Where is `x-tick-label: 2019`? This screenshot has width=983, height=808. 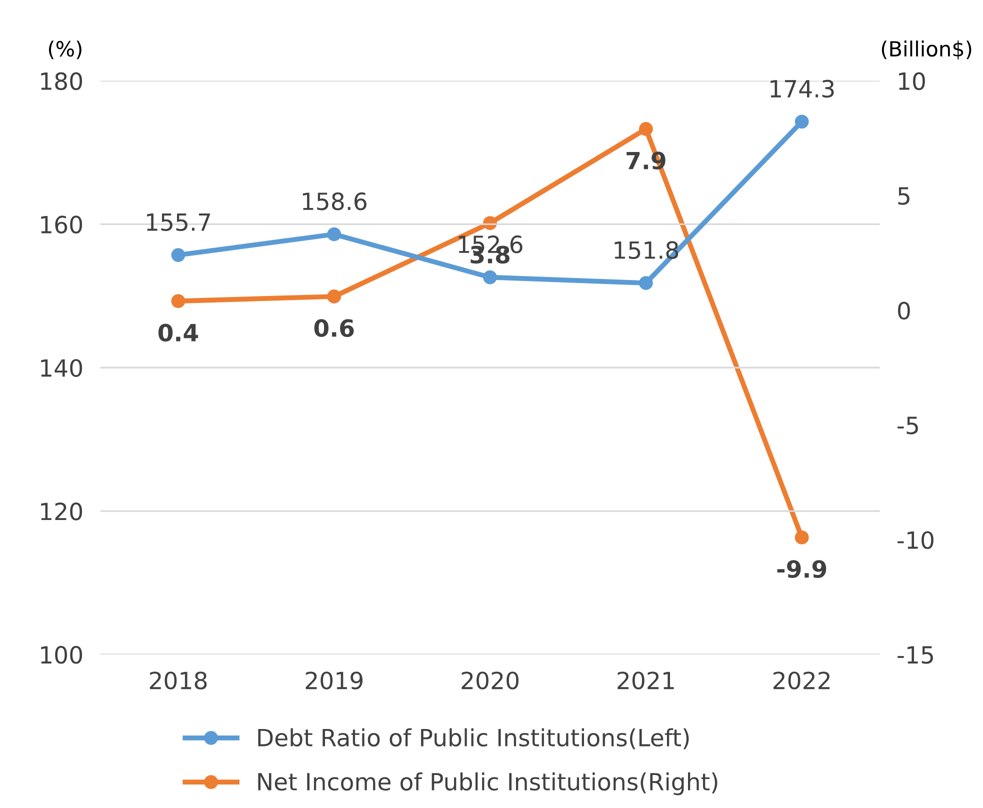
x-tick-label: 2019 is located at coordinates (334, 681).